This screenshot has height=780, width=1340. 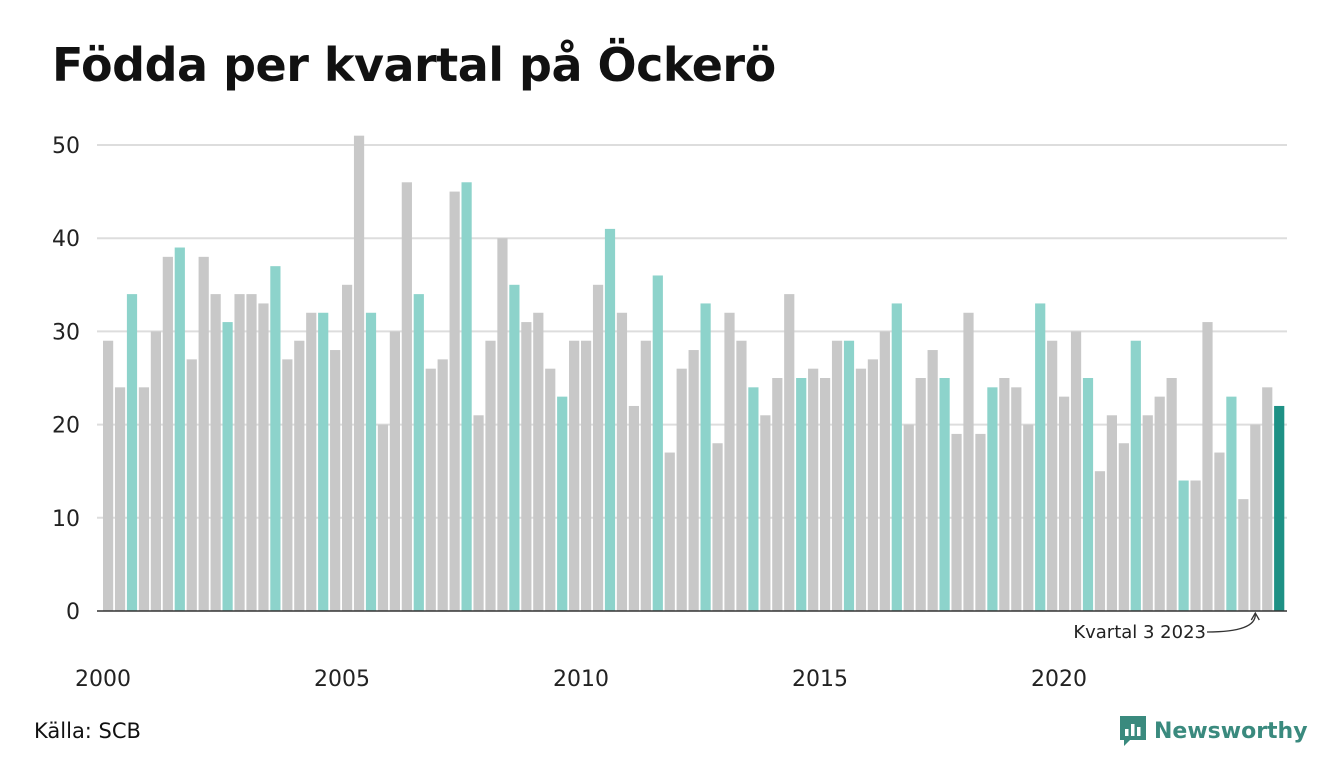 What do you see at coordinates (820, 679) in the screenshot?
I see `x-tick-label: 2015` at bounding box center [820, 679].